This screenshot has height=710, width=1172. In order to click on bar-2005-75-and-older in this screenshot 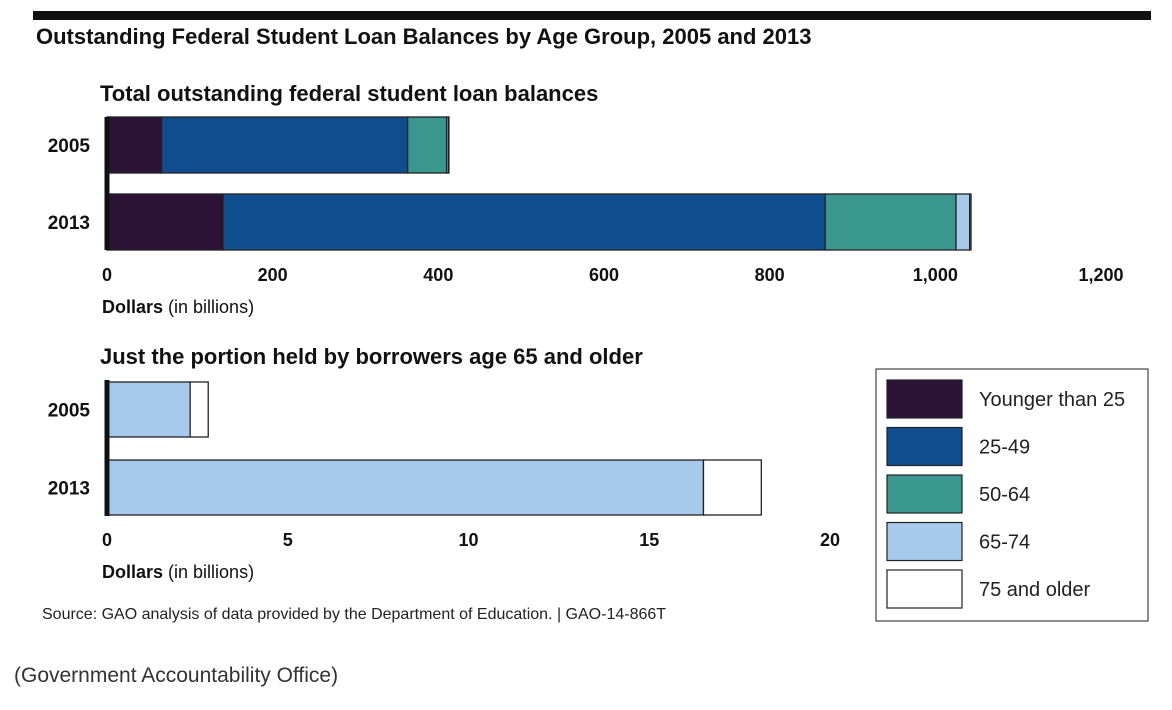, I will do `click(199, 409)`.